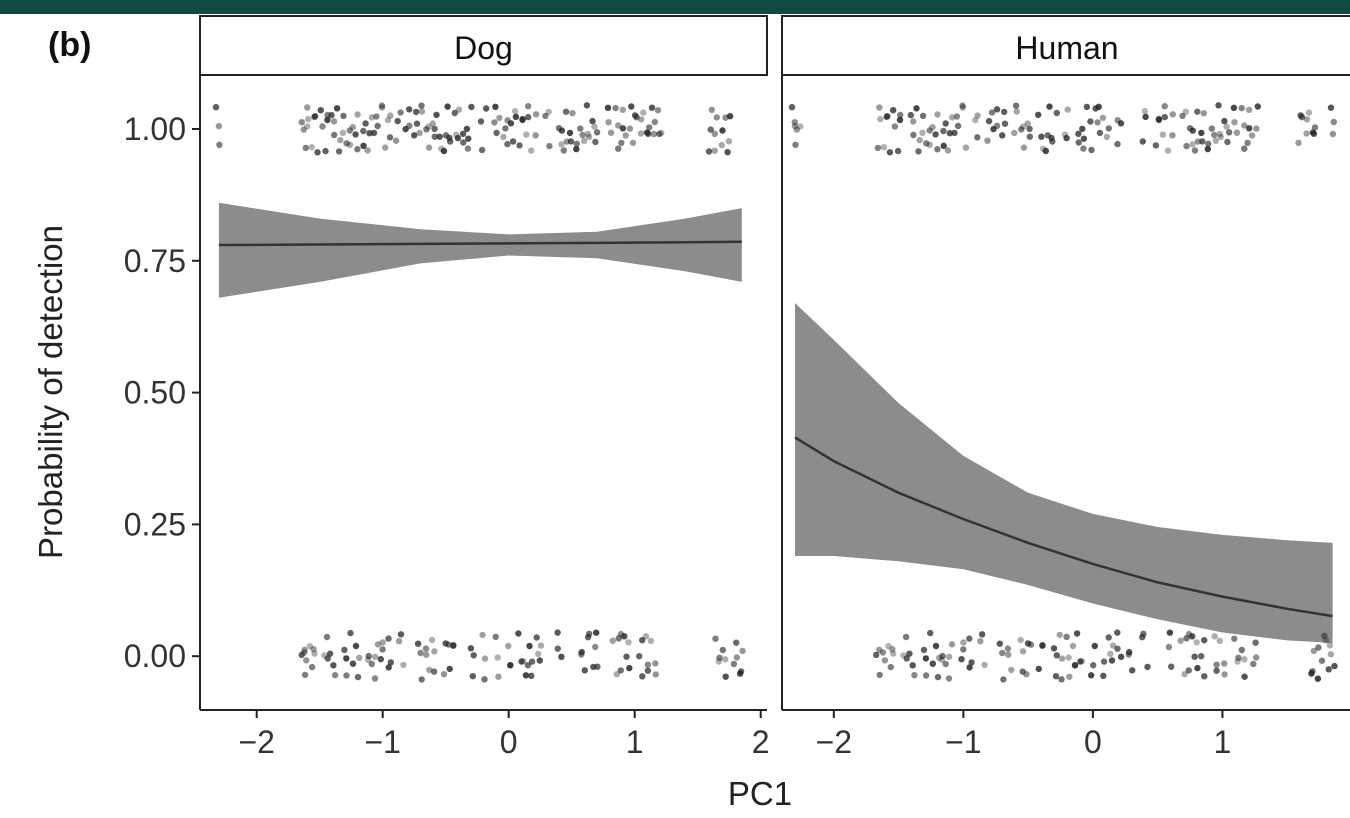 Image resolution: width=1350 pixels, height=818 pixels. Describe the element at coordinates (256, 742) in the screenshot. I see `x-tick-label: −2` at that location.